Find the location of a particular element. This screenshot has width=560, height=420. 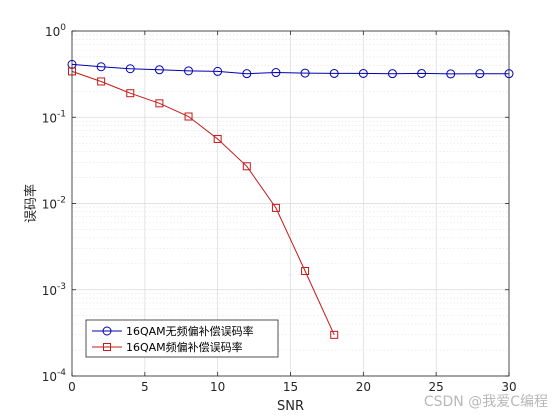

watermark: CSDN @我爱C编程 is located at coordinates (486, 402).